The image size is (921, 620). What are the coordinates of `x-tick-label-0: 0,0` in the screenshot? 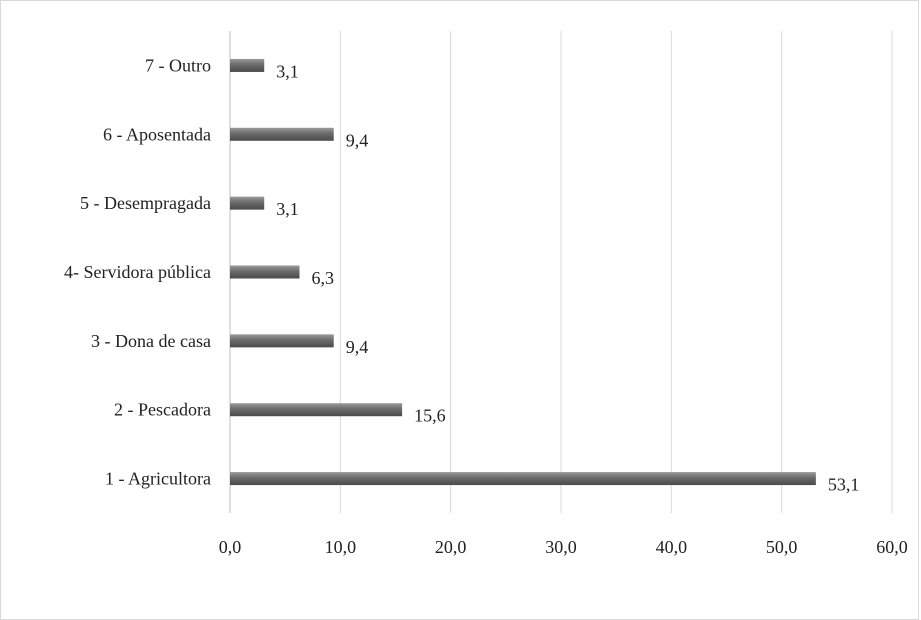 It's located at (230, 547).